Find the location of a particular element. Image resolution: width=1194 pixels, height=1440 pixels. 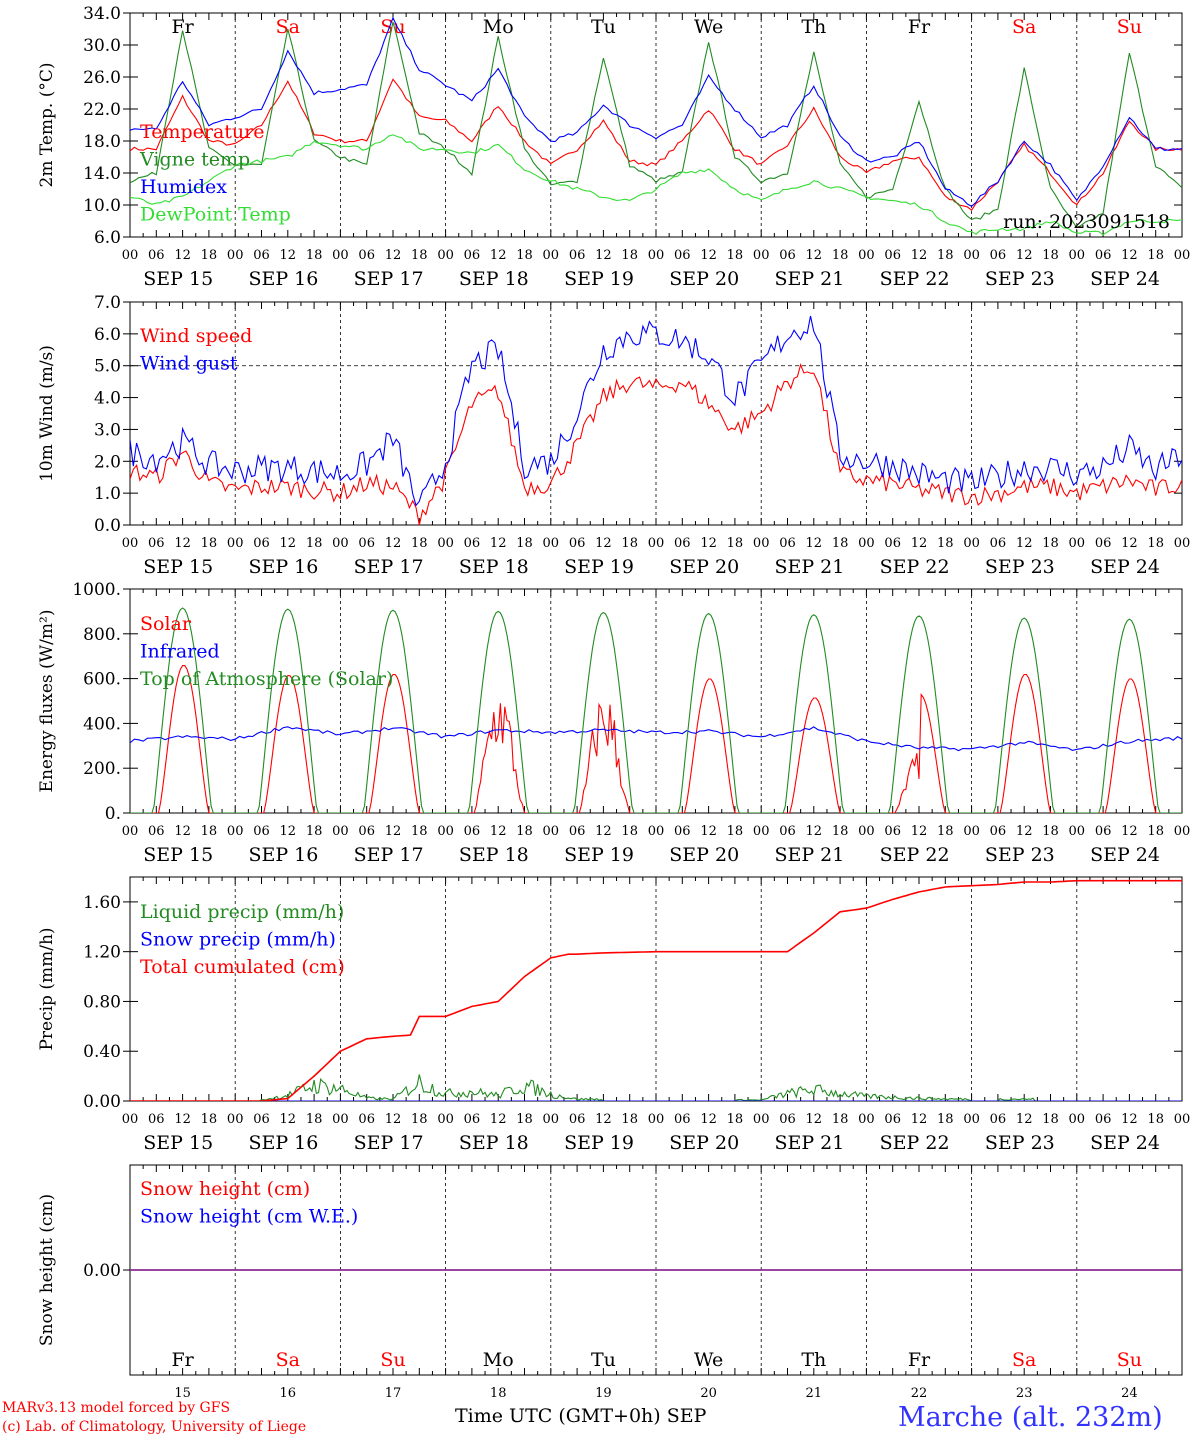

precip-ytick-label: 0.80 is located at coordinates (102, 1002).